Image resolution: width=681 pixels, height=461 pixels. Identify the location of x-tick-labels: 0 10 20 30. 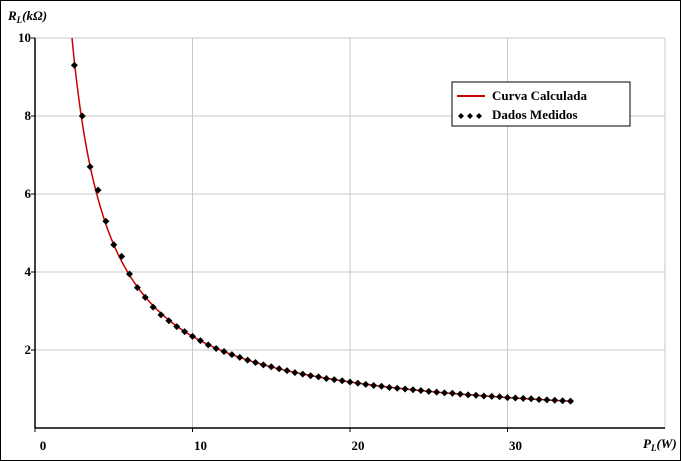
(281, 445).